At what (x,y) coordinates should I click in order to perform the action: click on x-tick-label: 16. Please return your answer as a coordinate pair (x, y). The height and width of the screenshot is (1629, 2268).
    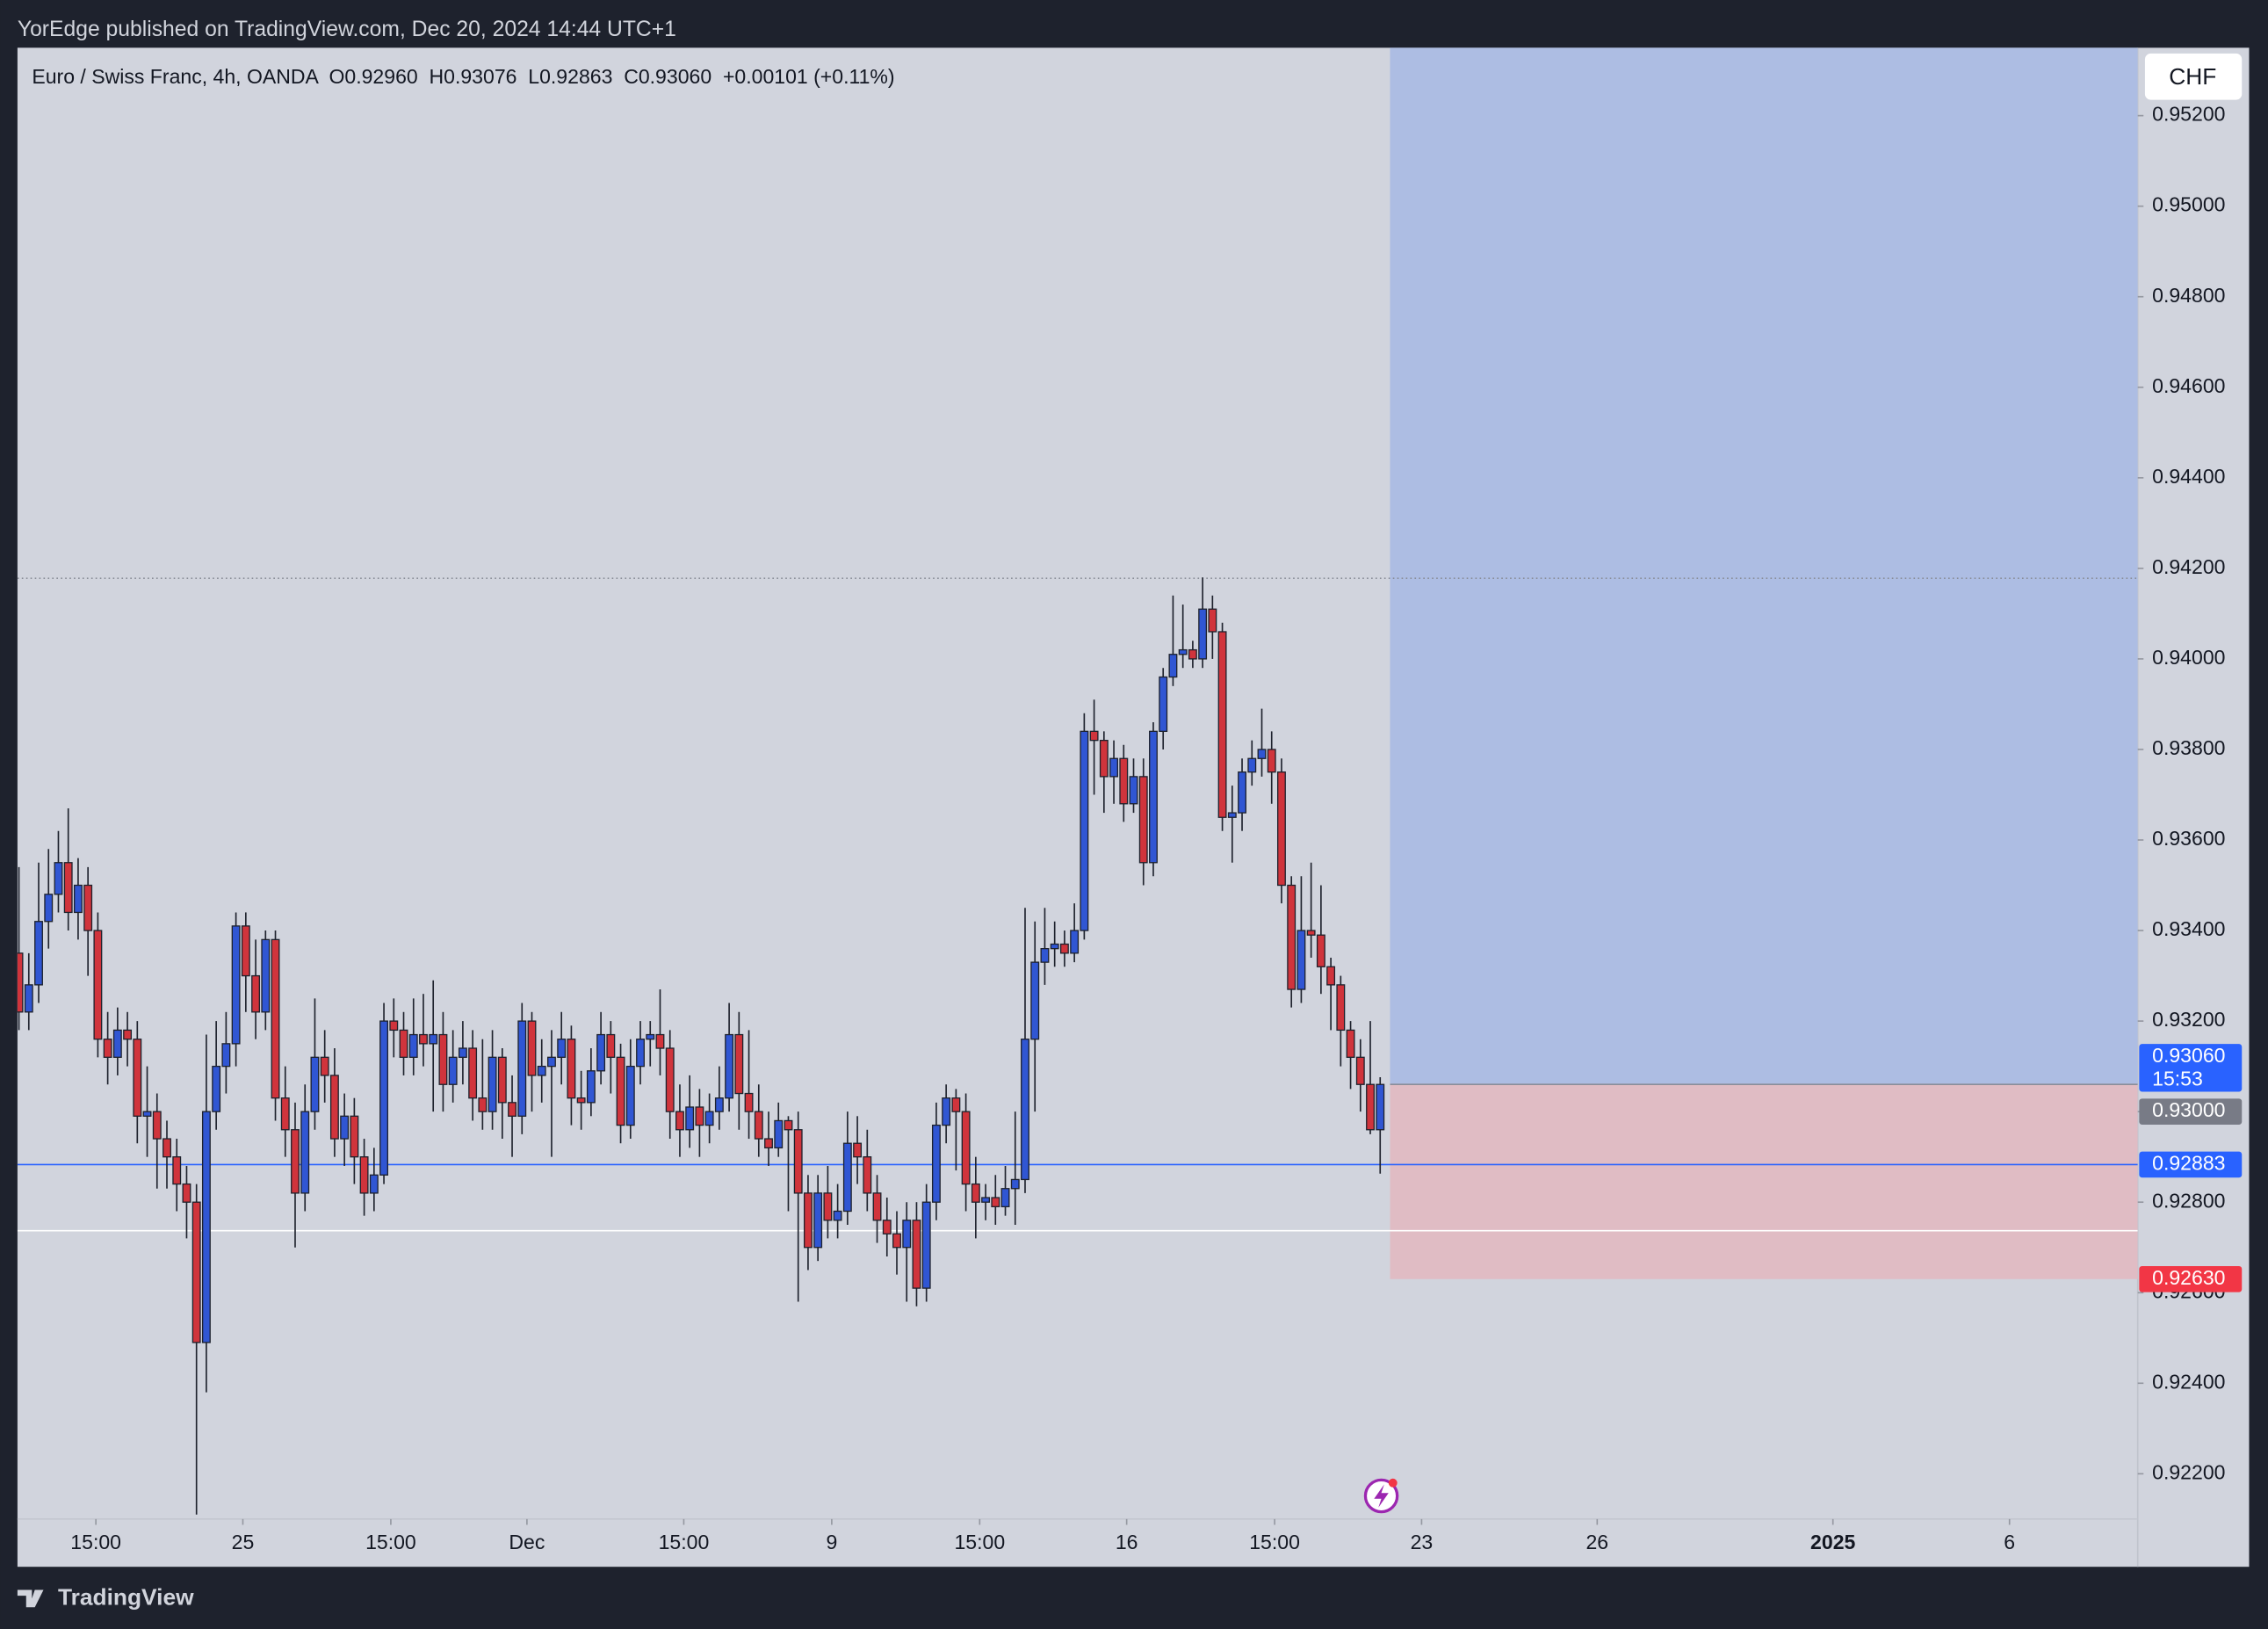
    Looking at the image, I should click on (1127, 1542).